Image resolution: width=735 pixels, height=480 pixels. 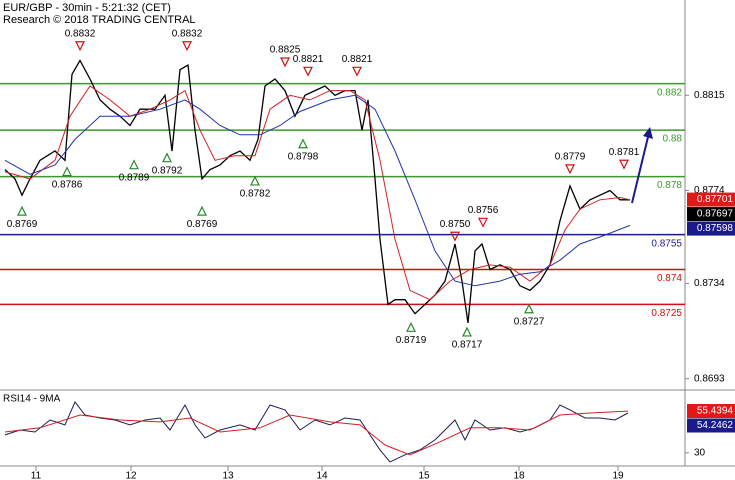 What do you see at coordinates (715, 214) in the screenshot?
I see `last-value-label: 0.87697` at bounding box center [715, 214].